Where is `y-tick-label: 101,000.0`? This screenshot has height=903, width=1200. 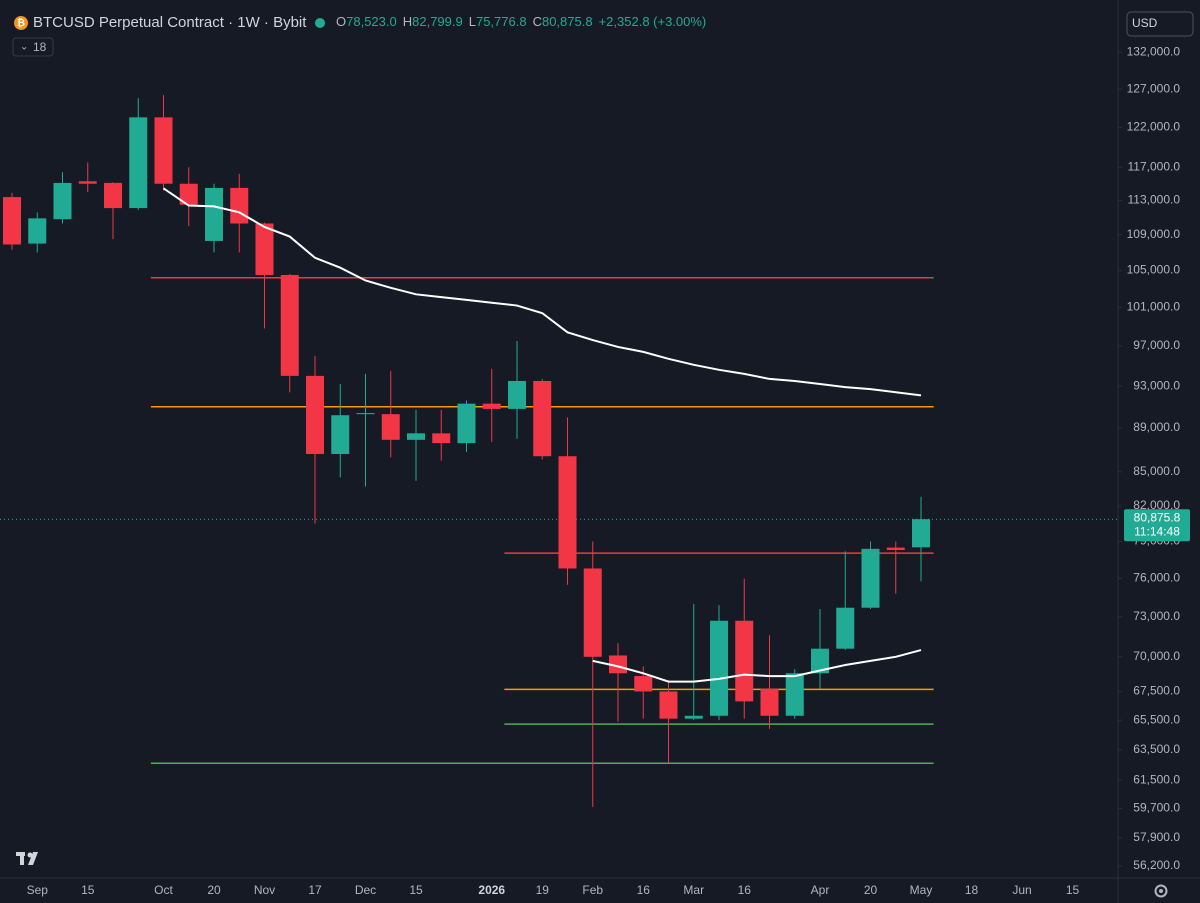
y-tick-label: 101,000.0 is located at coordinates (1154, 307).